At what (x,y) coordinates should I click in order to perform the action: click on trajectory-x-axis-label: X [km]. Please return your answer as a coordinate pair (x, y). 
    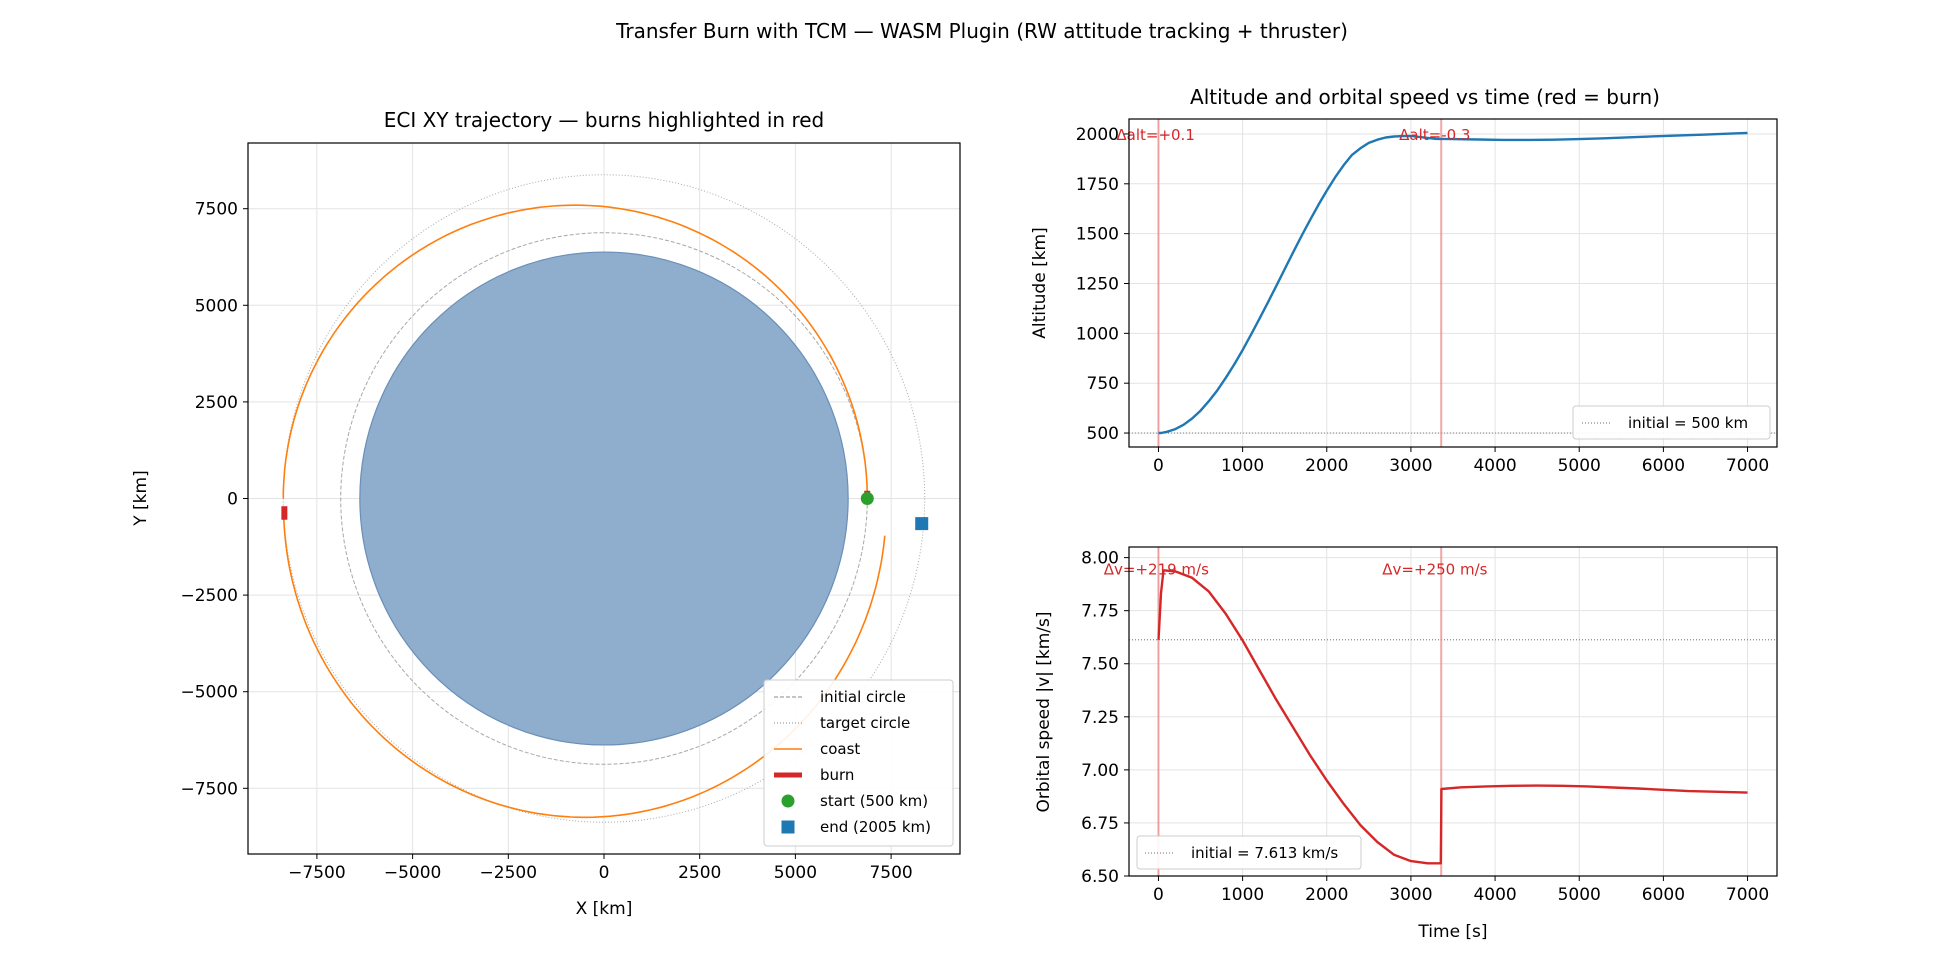
    Looking at the image, I should click on (604, 909).